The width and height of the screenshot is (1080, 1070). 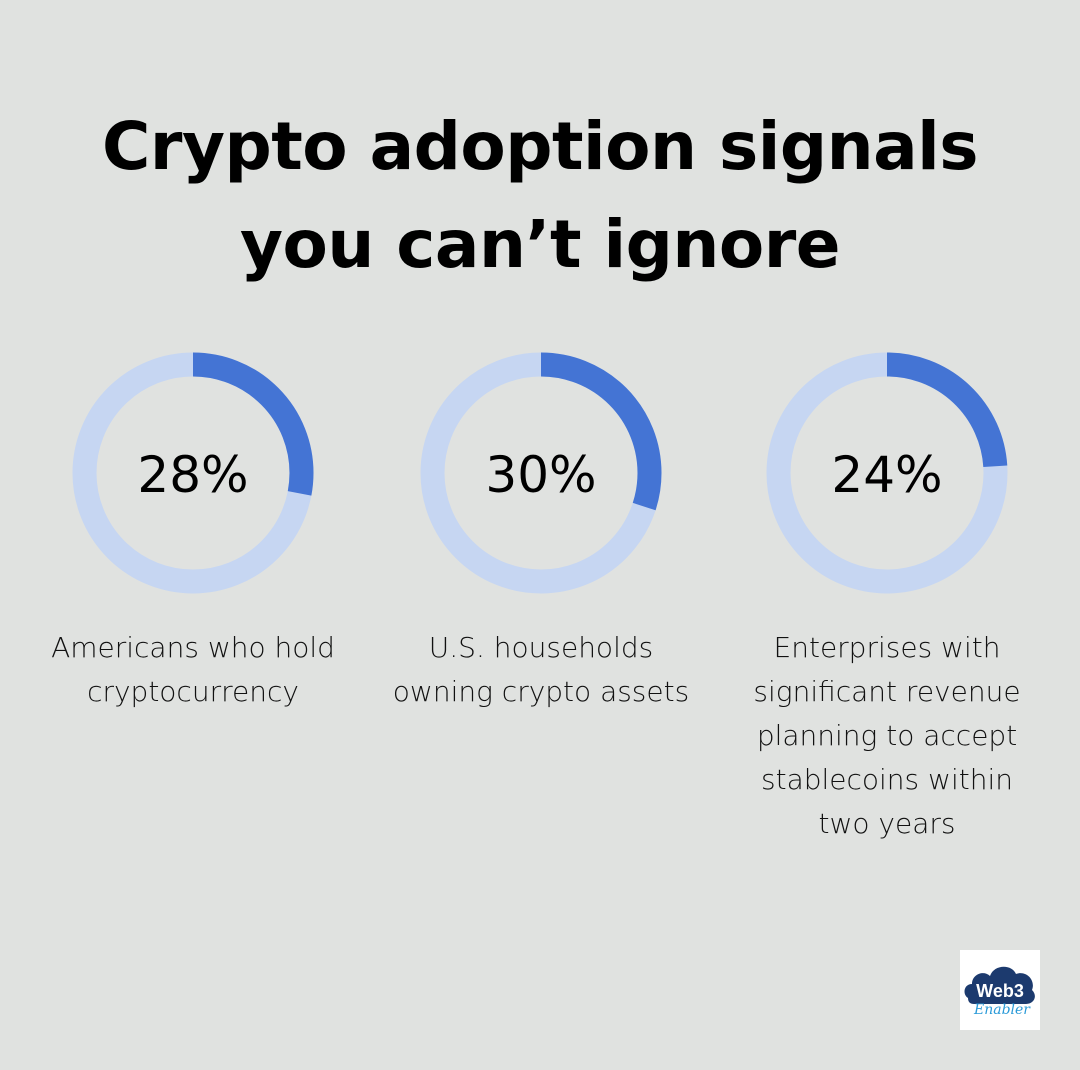 I want to click on title-line-1: Crypto adoption signals, so click(x=540, y=146).